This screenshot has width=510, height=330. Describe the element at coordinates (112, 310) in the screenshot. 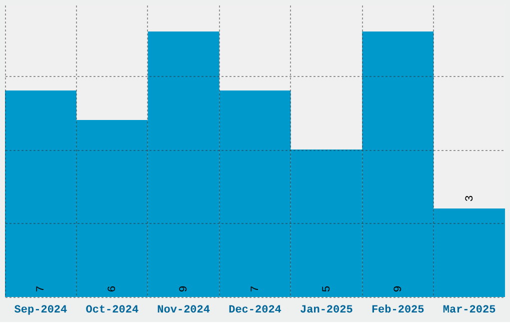

I see `x-tick-label: Oct-2024` at that location.